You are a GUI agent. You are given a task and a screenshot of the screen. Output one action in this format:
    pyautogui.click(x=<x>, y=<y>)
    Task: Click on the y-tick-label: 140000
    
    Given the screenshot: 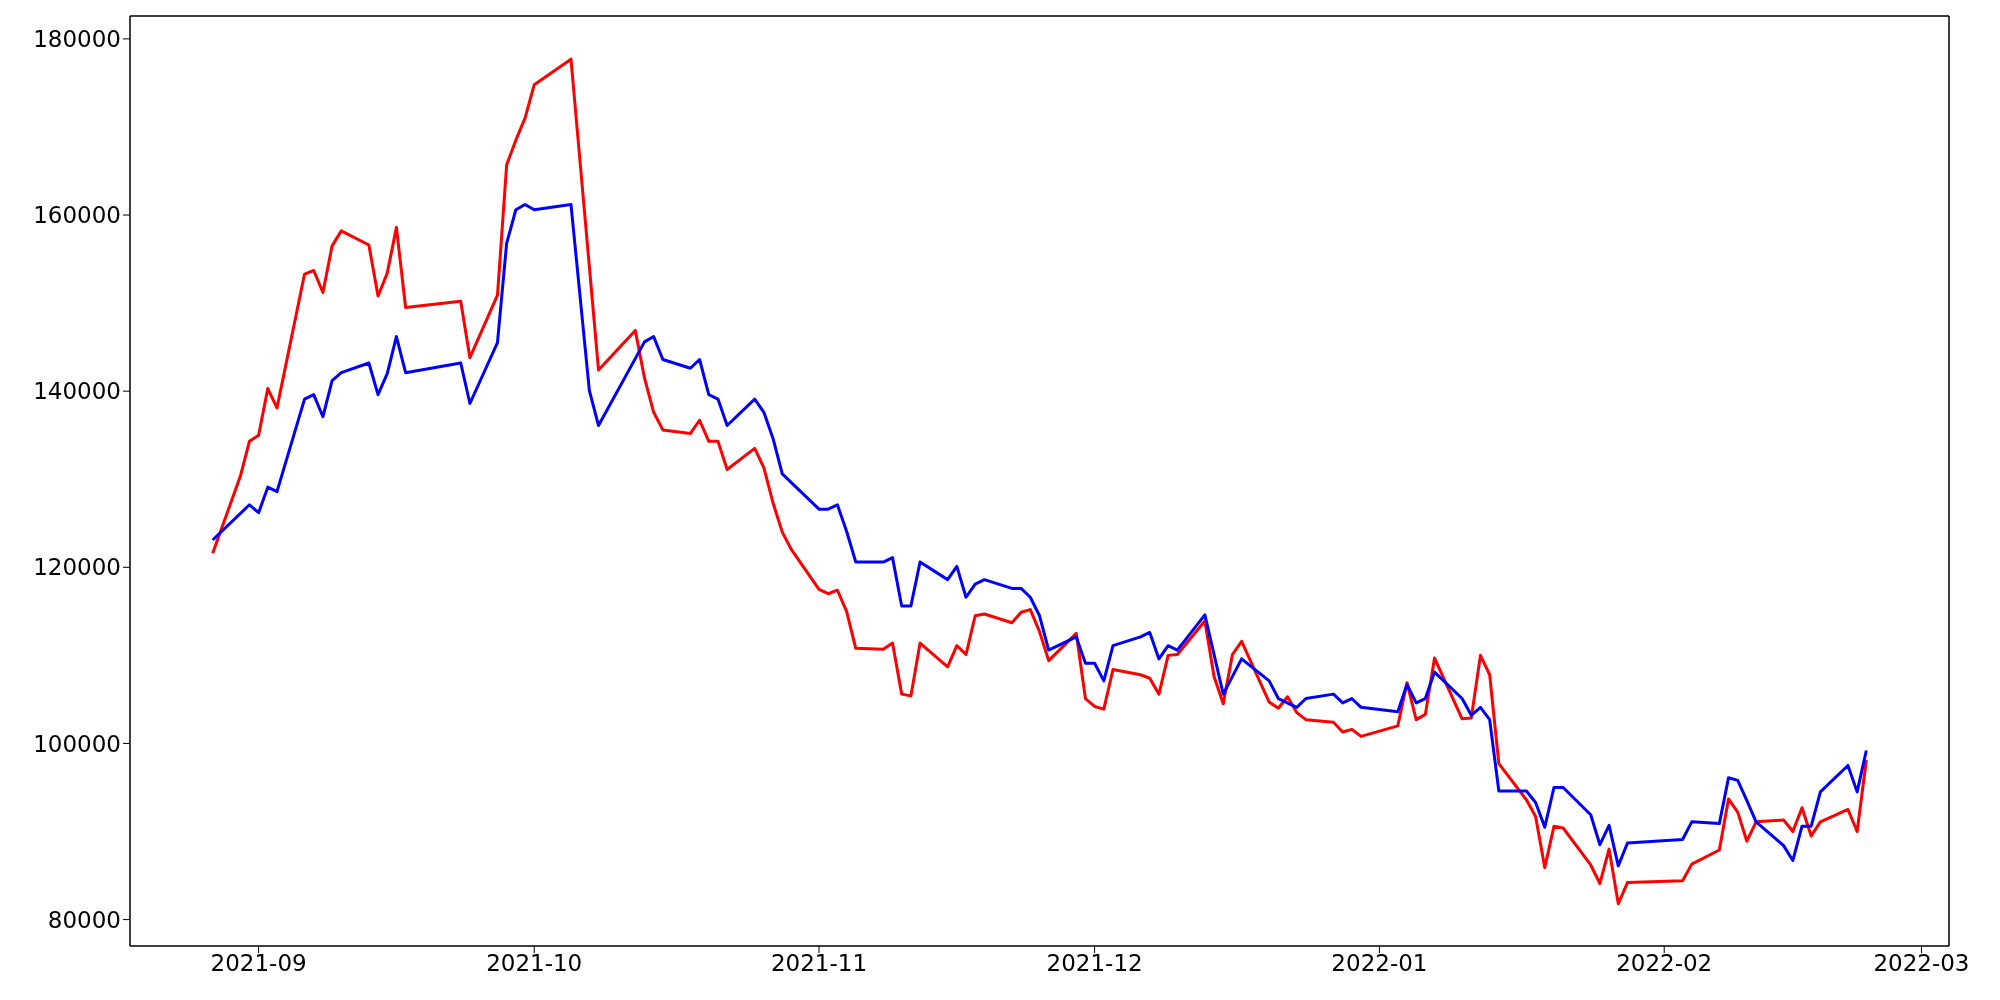 What is the action you would take?
    pyautogui.click(x=77, y=391)
    